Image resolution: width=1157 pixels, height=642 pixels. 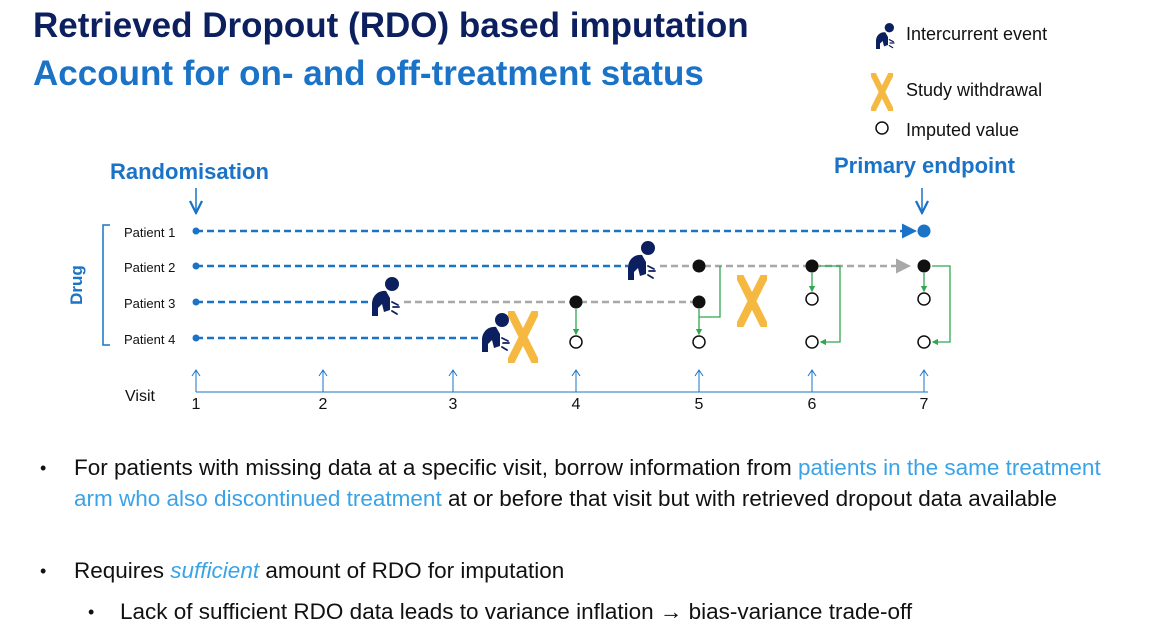 I want to click on patient-4-withdrawal-icon, so click(x=523, y=337).